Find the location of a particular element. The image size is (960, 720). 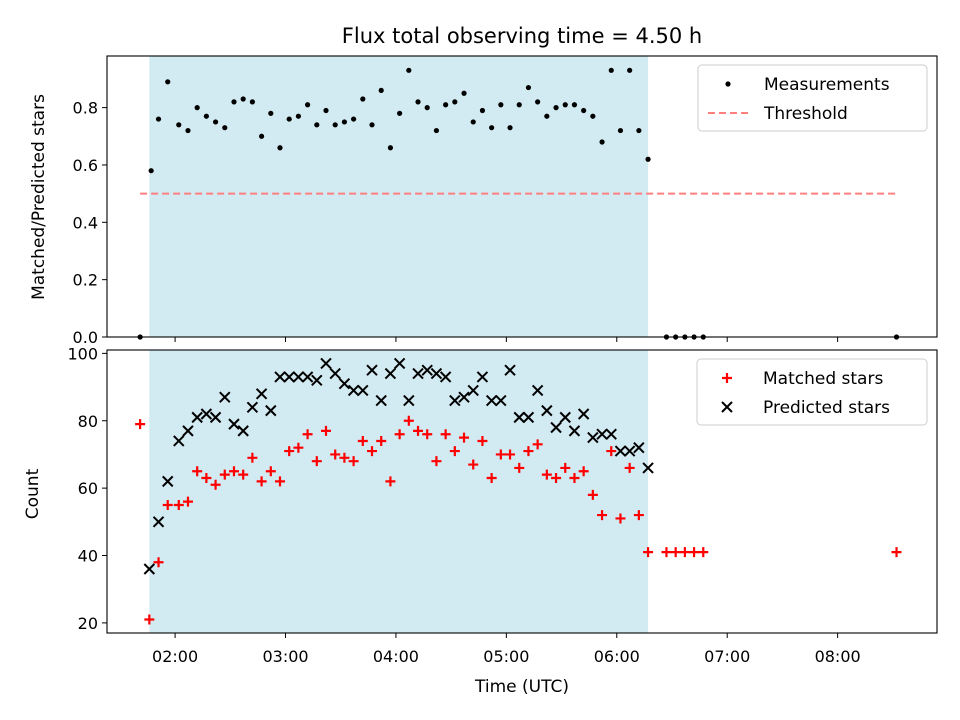

y-tick-label: 0.2 is located at coordinates (85, 280).